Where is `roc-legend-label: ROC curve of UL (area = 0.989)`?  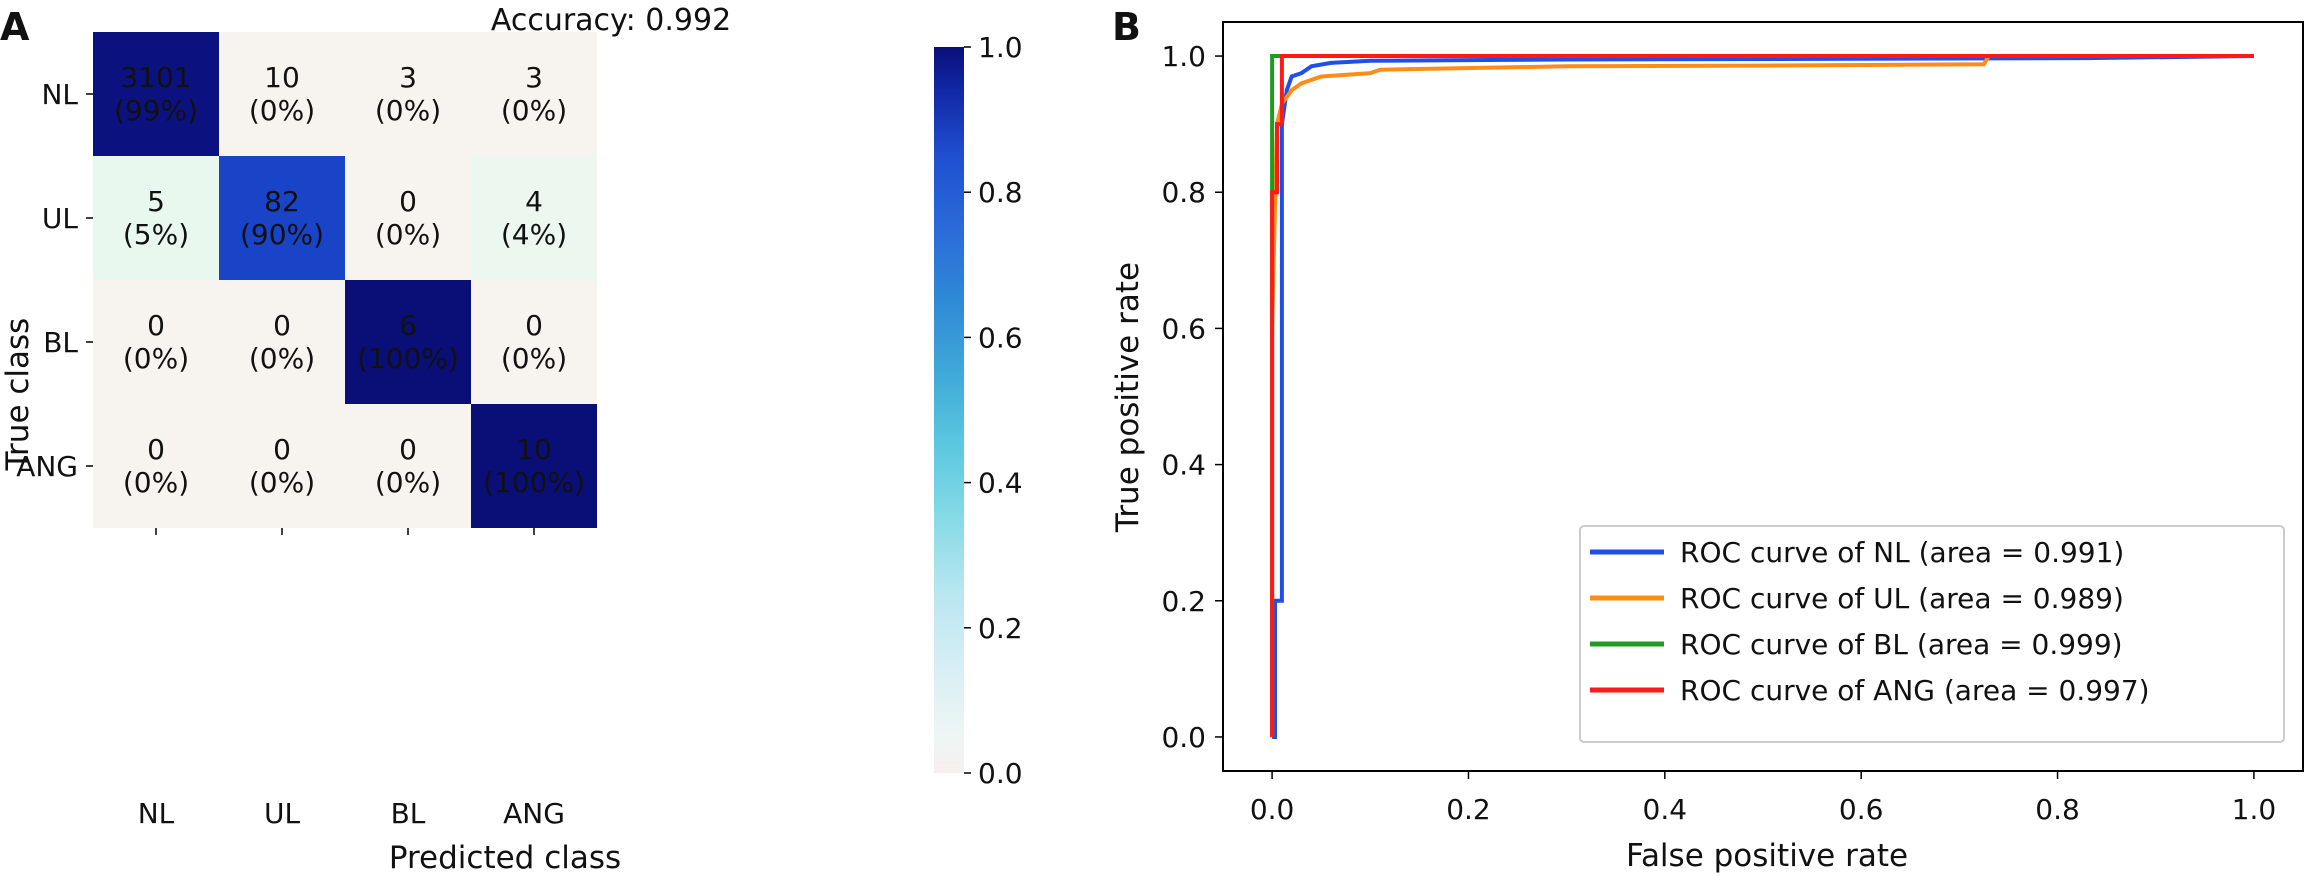 roc-legend-label: ROC curve of UL (area = 0.989) is located at coordinates (1902, 598).